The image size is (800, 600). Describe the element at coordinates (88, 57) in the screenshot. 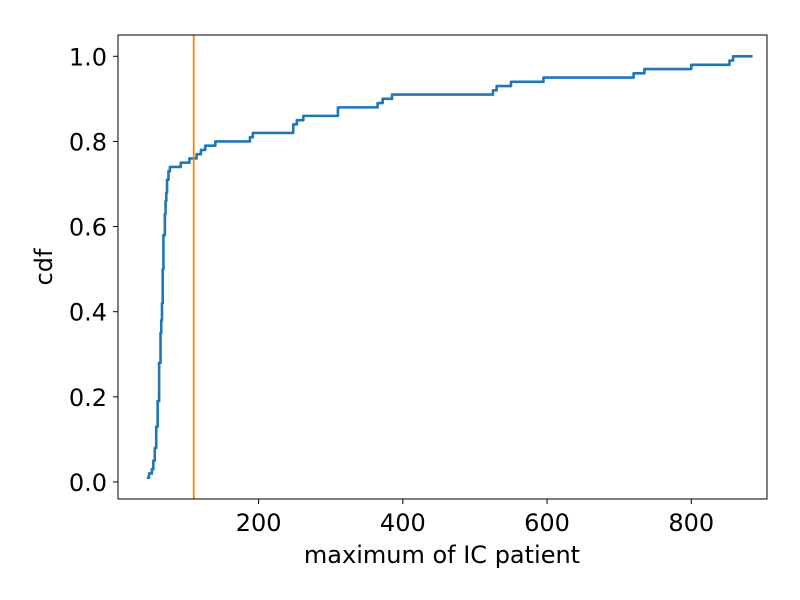

I see `y-tick-label: 1.0` at that location.